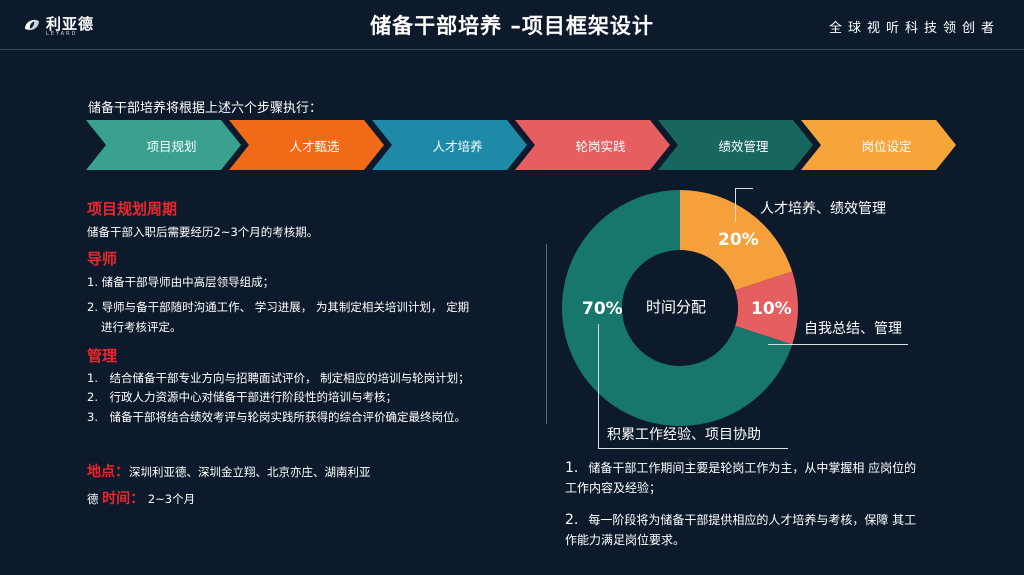 The image size is (1024, 575). What do you see at coordinates (743, 146) in the screenshot?
I see `step-label-5: 绩效管理` at bounding box center [743, 146].